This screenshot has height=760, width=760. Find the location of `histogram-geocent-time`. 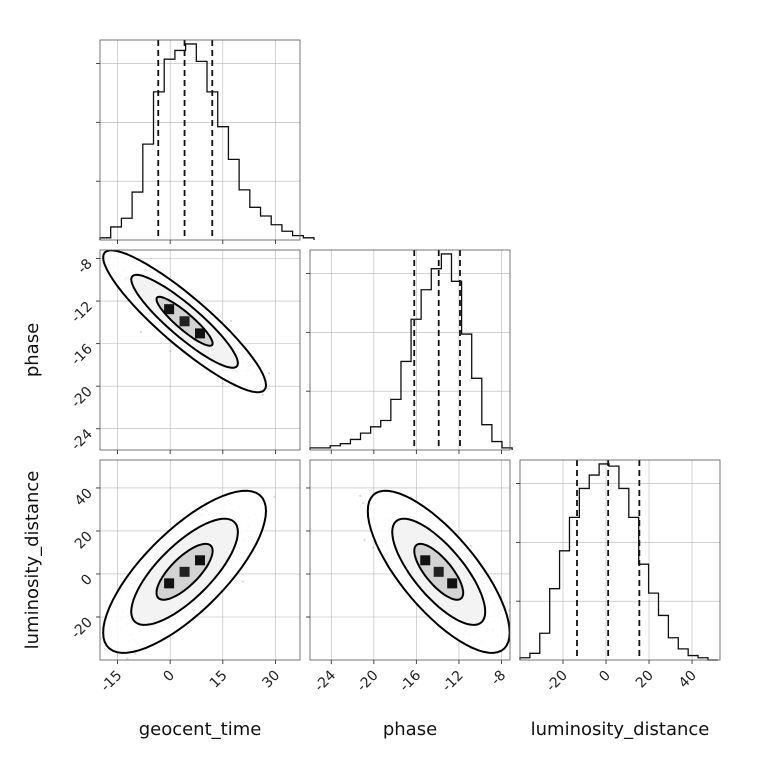

histogram-geocent-time is located at coordinates (207, 141).